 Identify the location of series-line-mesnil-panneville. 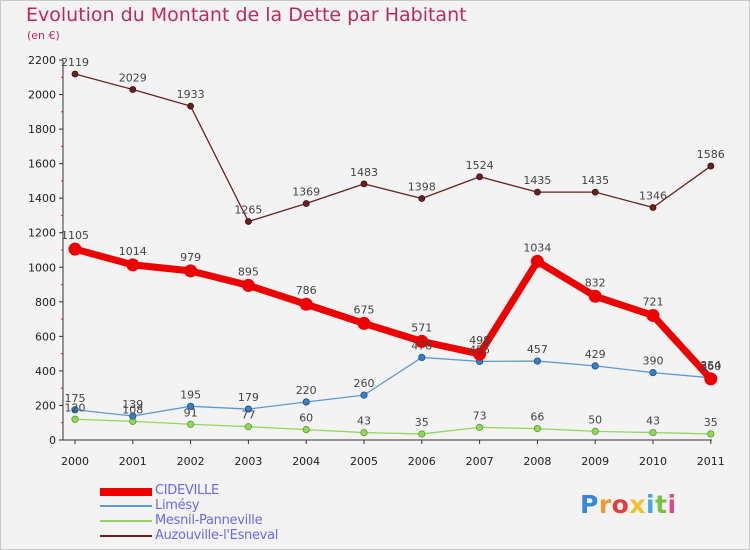
(392, 426).